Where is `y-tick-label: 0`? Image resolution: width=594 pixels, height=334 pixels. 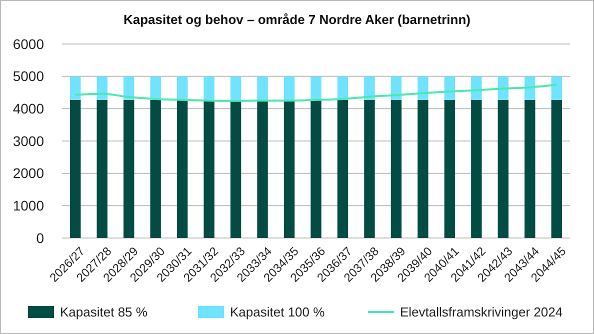
y-tick-label: 0 is located at coordinates (40, 238).